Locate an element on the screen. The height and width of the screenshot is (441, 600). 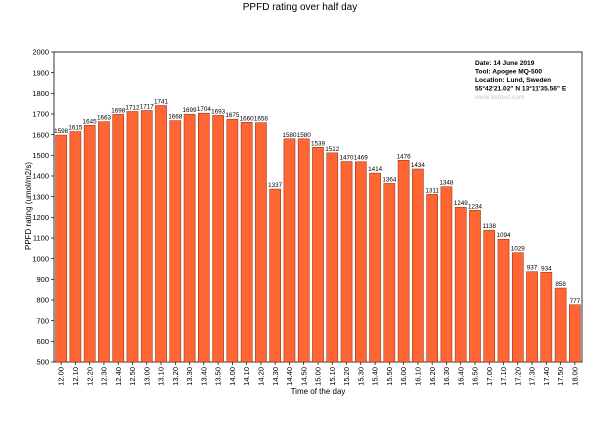
x-tick-label: 16.50 is located at coordinates (475, 376).